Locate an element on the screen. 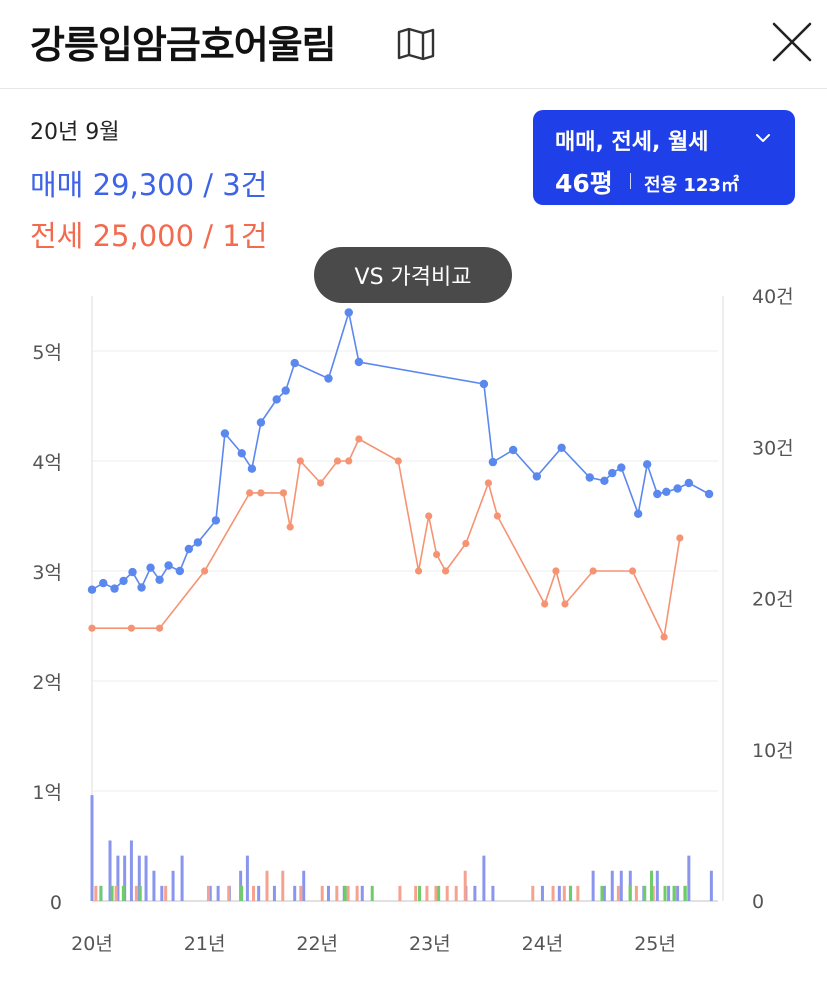  y-right-tick-label: 10건 is located at coordinates (773, 751).